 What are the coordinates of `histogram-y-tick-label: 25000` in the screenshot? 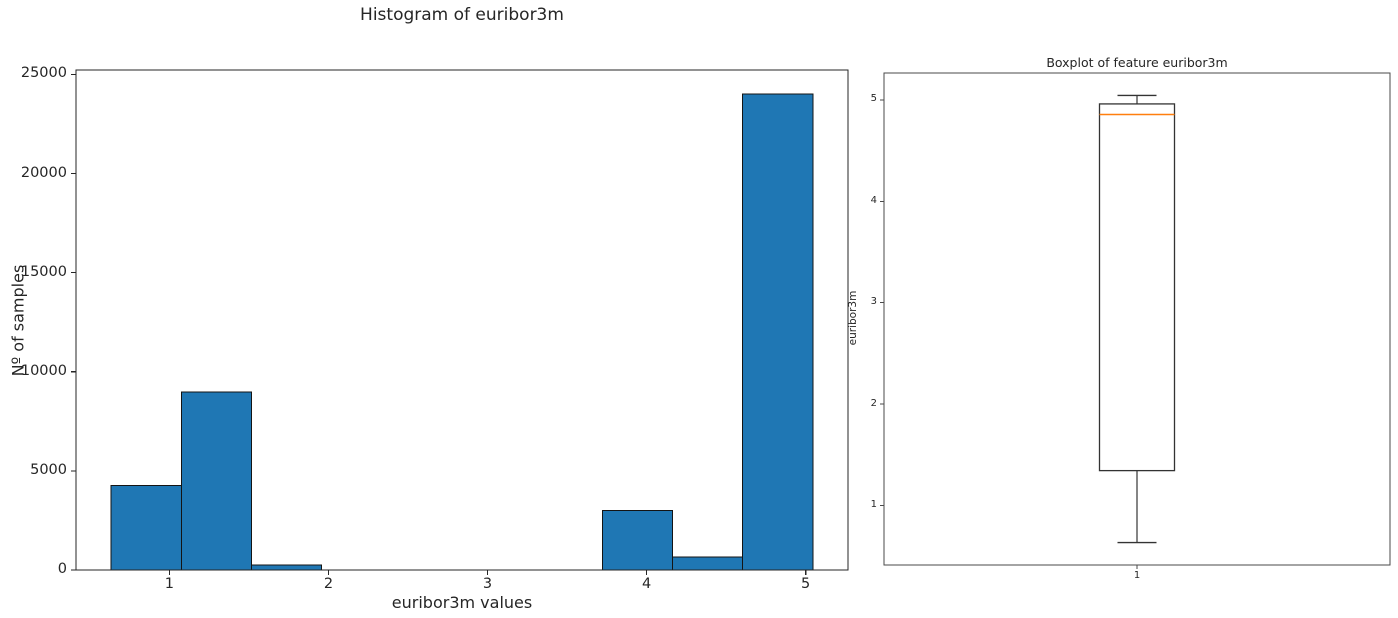 It's located at (43, 73).